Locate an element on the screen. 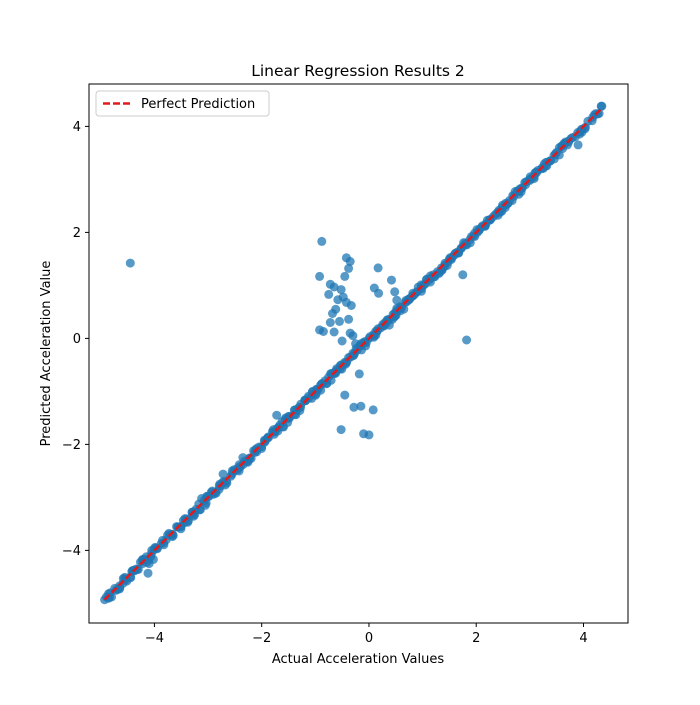 Image resolution: width=700 pixels, height=705 pixels. legend: Perfect Prediction is located at coordinates (182, 103).